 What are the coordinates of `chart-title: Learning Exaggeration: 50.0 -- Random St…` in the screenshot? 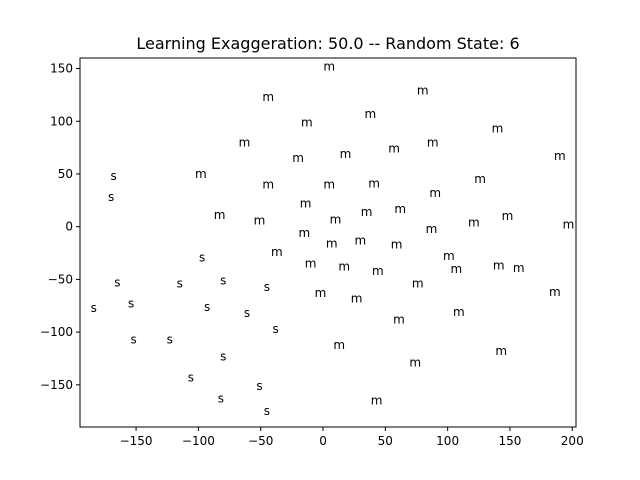 It's located at (327, 43).